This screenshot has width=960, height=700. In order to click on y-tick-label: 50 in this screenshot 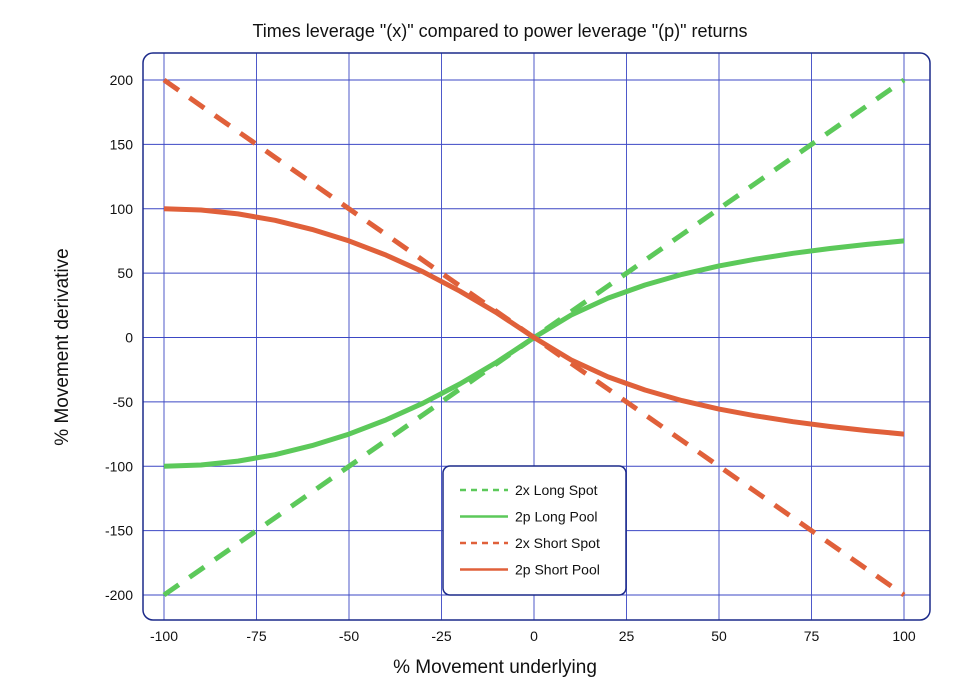, I will do `click(125, 273)`.